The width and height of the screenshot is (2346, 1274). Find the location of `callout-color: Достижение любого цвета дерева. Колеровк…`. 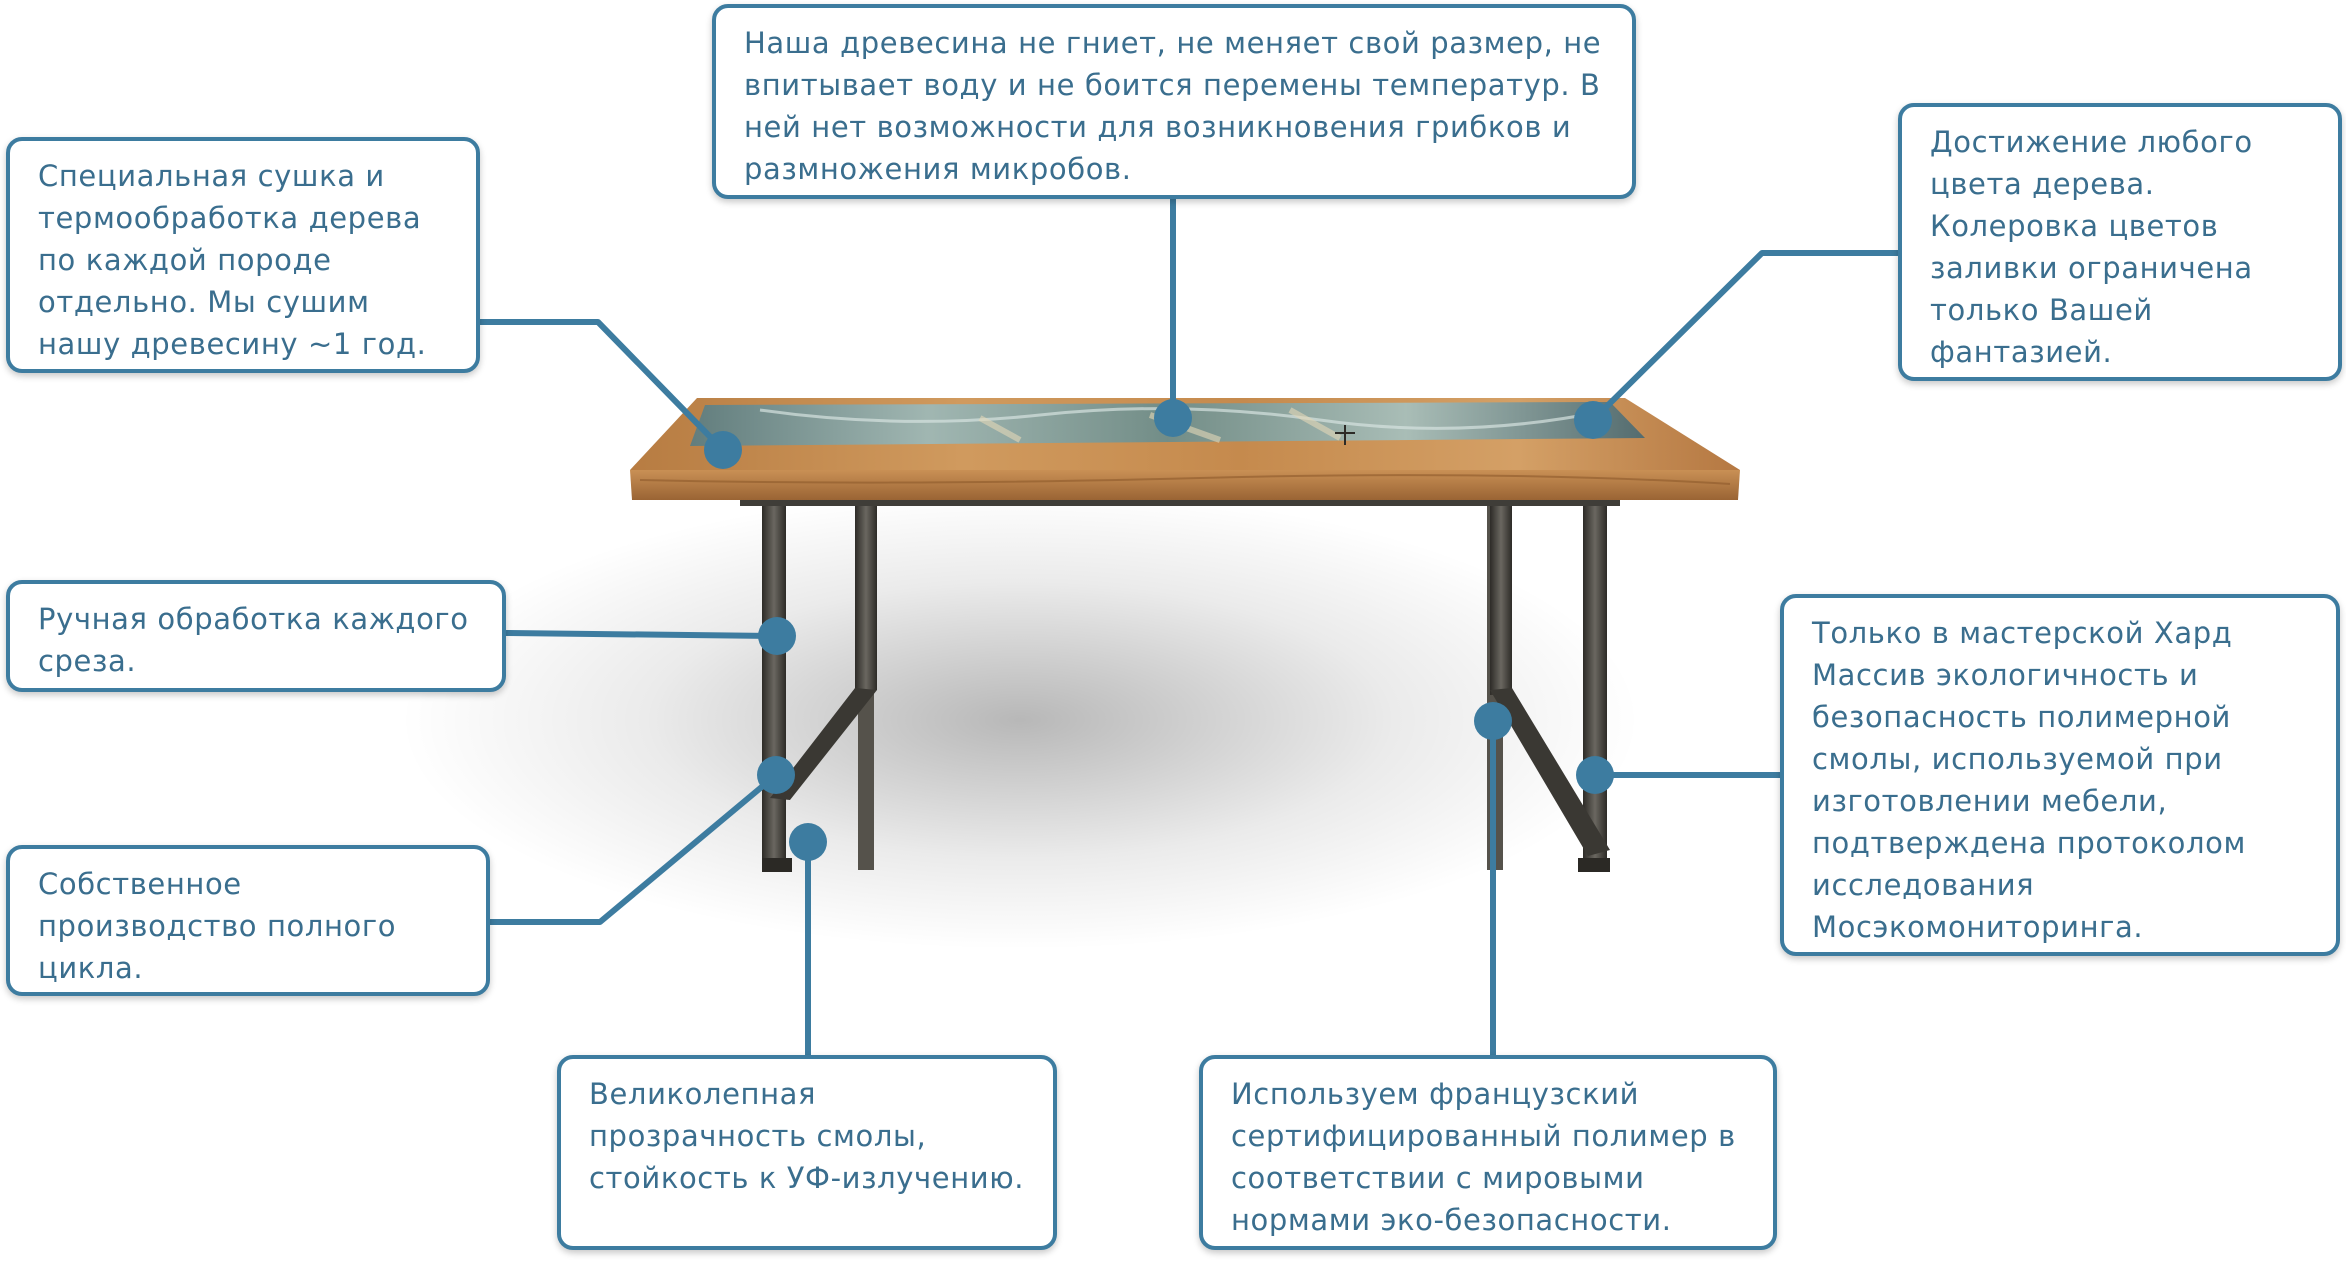

callout-color: Достижение любого цвета дерева. Колеровк… is located at coordinates (2120, 242).